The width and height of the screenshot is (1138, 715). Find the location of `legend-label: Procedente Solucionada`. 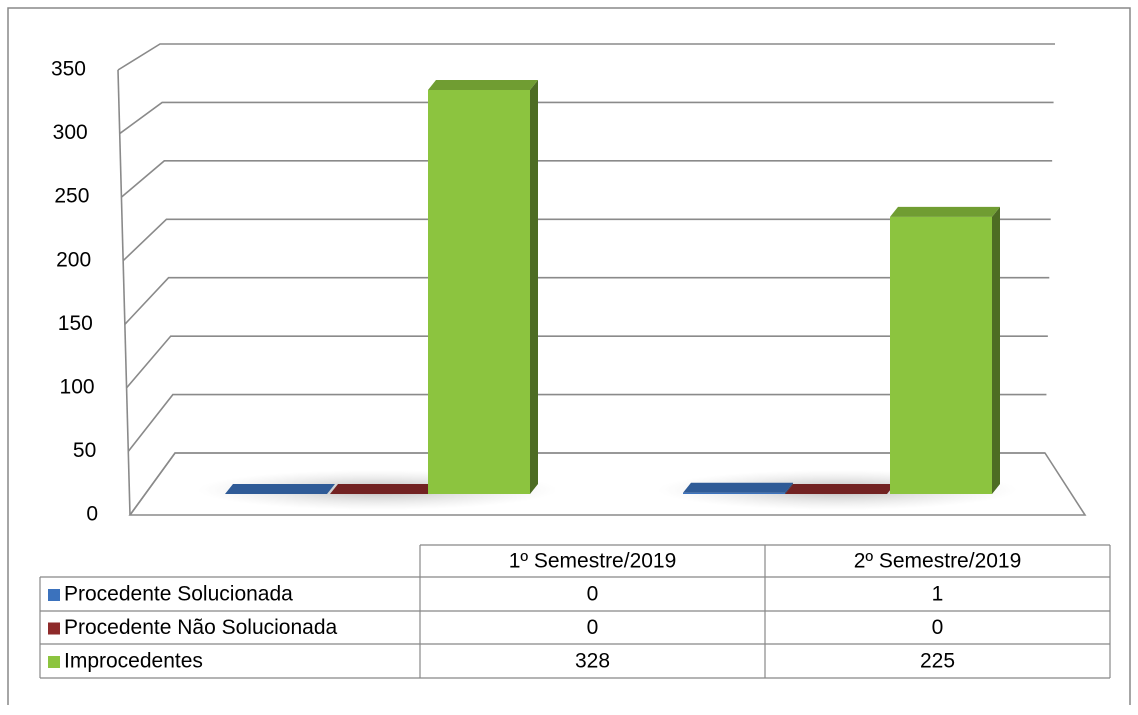

legend-label: Procedente Solucionada is located at coordinates (178, 594).